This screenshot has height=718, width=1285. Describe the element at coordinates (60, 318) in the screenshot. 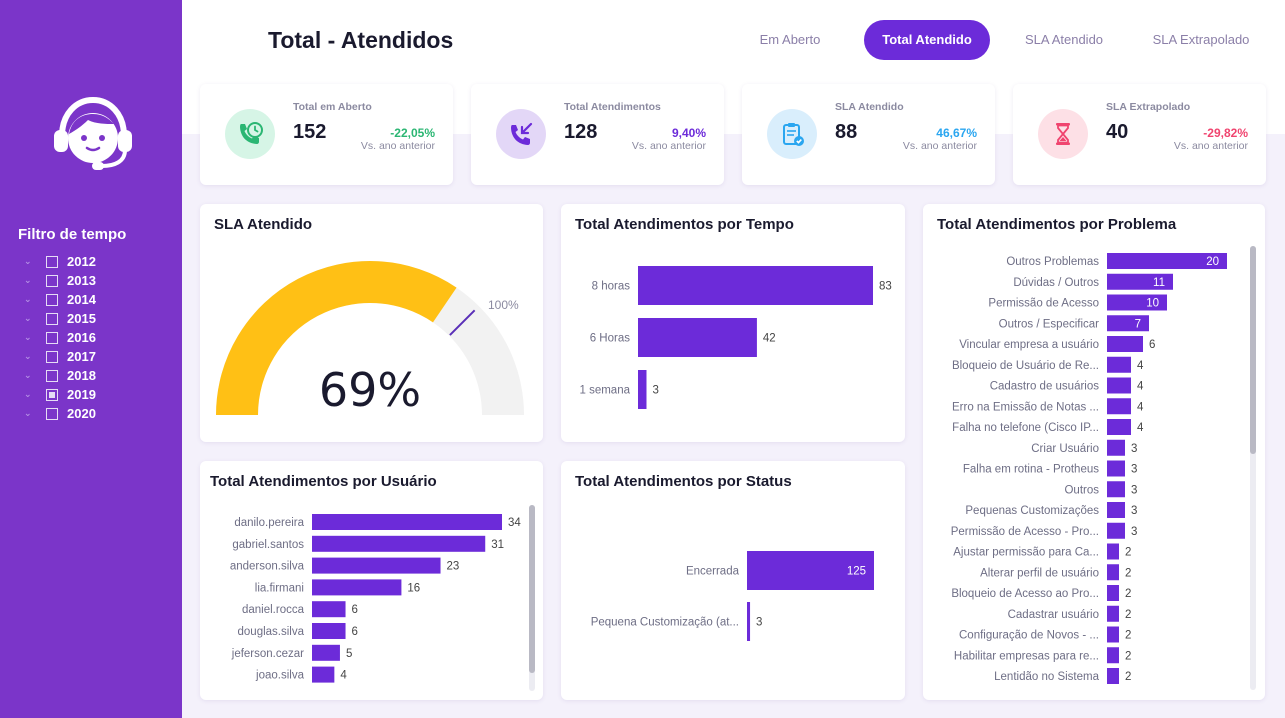

I see `year-item-2015: ⌄ 2015` at that location.